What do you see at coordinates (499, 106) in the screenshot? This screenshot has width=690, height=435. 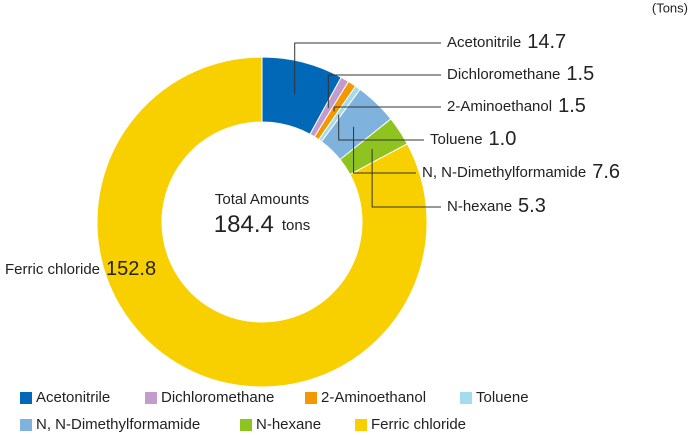 I see `slice-name: 2-Aminoethanol` at bounding box center [499, 106].